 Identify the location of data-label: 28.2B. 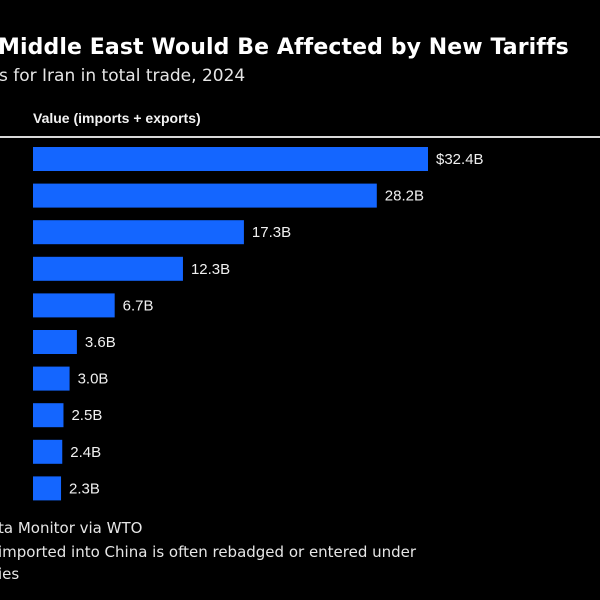
(404, 196).